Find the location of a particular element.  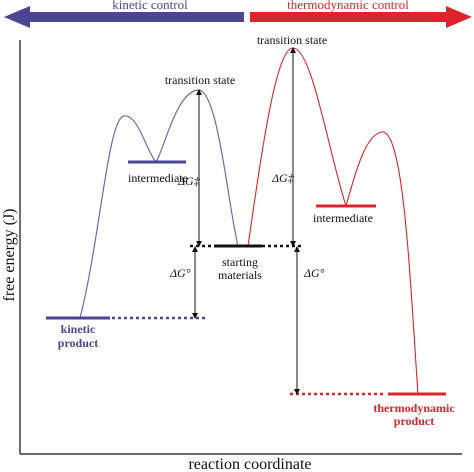

thermodynamic-control-arrow is located at coordinates (361, 17).